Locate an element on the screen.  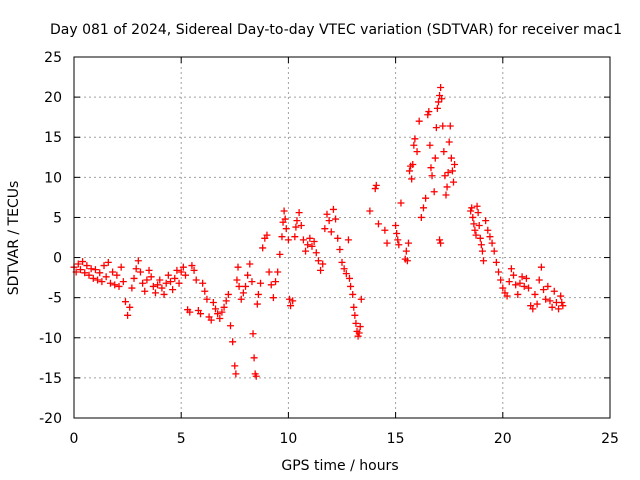
y-tick-label: 25 is located at coordinates (53, 58).